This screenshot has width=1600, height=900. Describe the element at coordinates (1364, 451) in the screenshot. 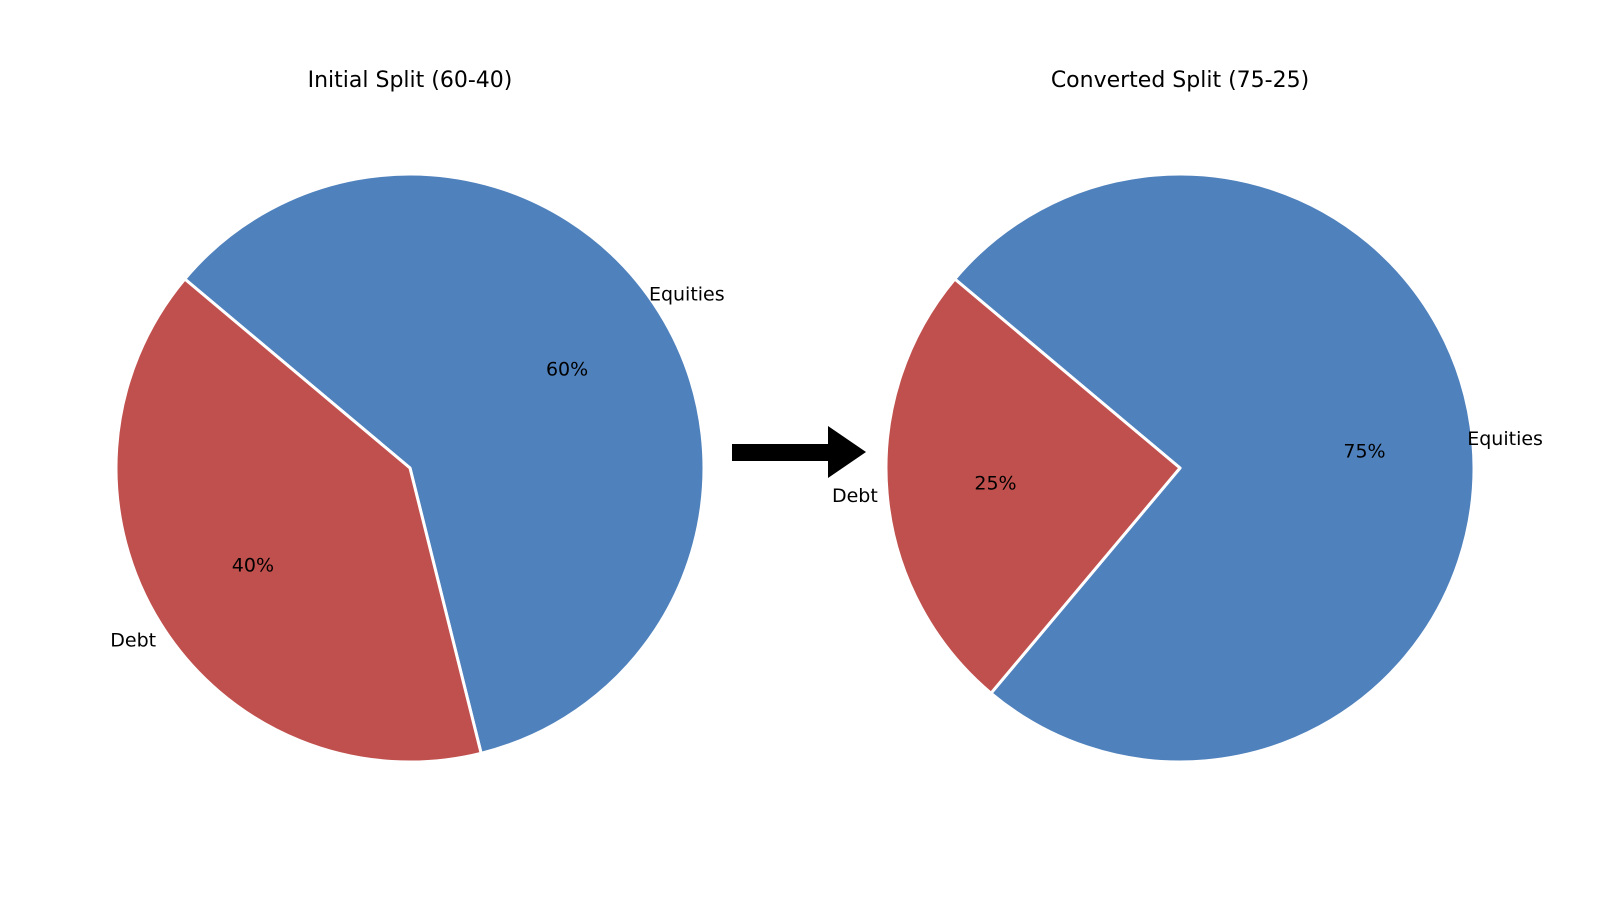

I see `pct-label-equities-converted: 75%` at that location.